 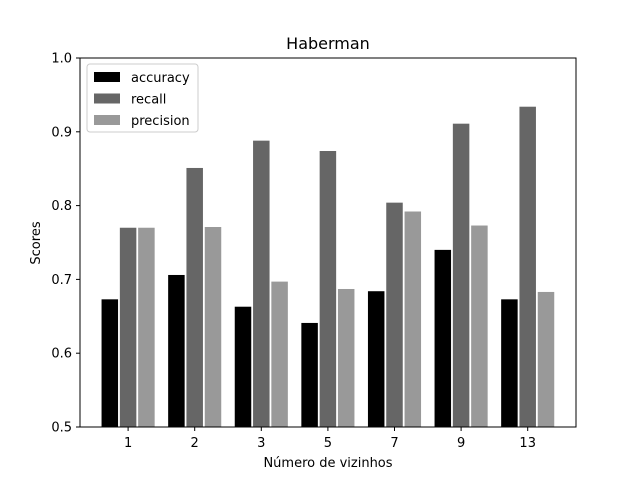 I want to click on legend-swatch-precision, so click(x=107, y=120).